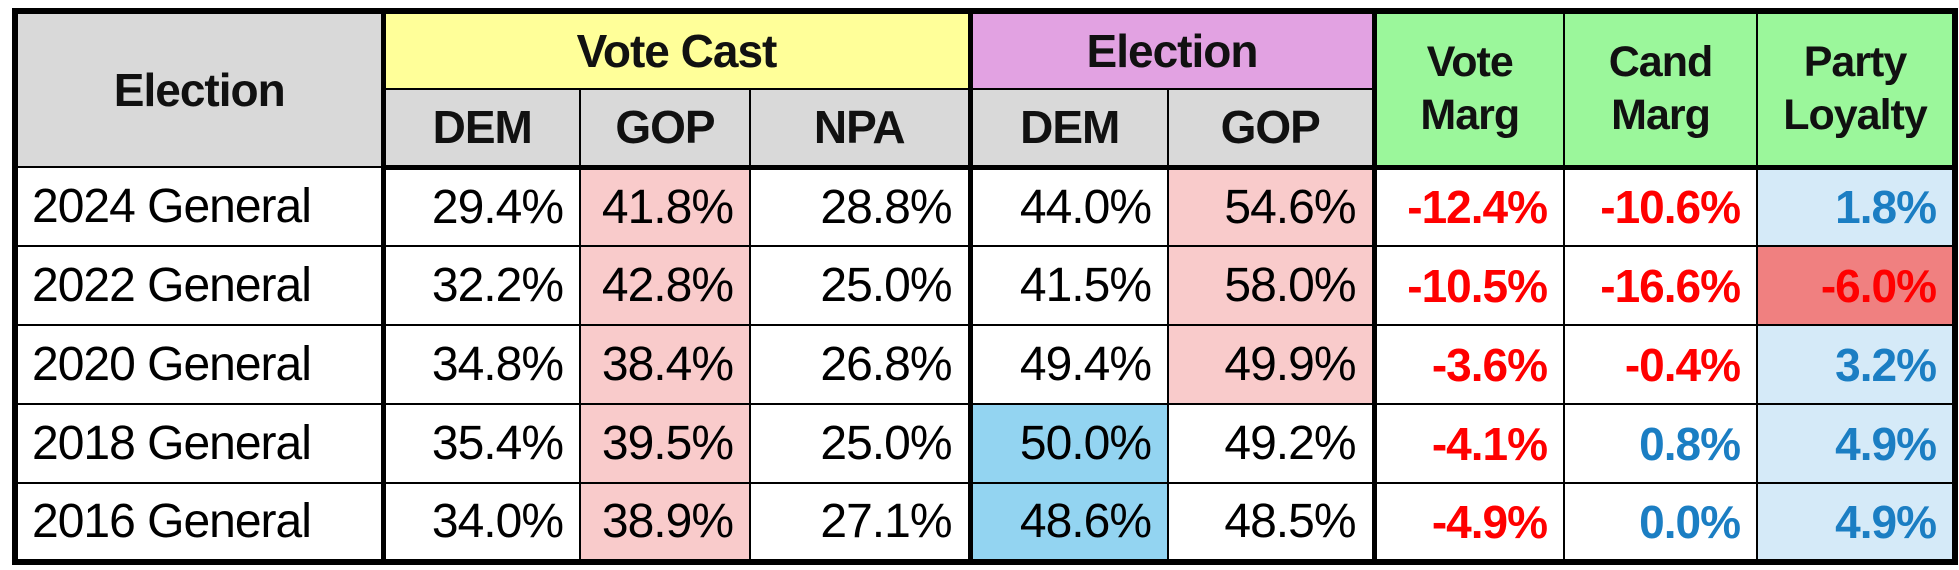 This screenshot has width=1959, height=570. Describe the element at coordinates (1661, 115) in the screenshot. I see `cand-marg-line2: Marg` at that location.